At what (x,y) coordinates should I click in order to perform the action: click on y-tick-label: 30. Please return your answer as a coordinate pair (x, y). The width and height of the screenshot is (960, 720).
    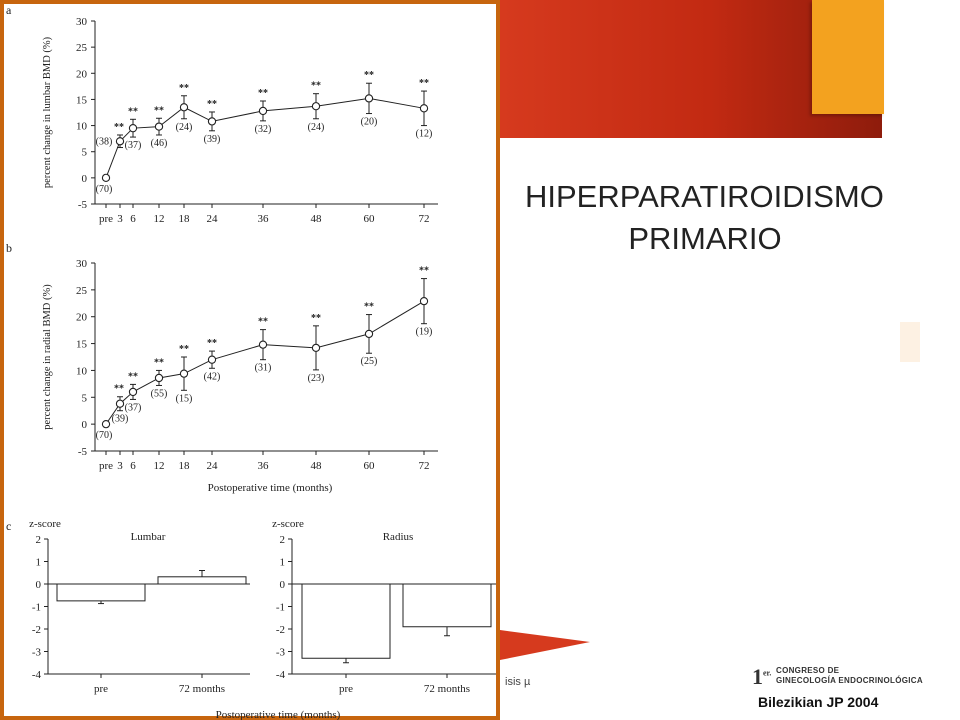
    Looking at the image, I should click on (82, 264).